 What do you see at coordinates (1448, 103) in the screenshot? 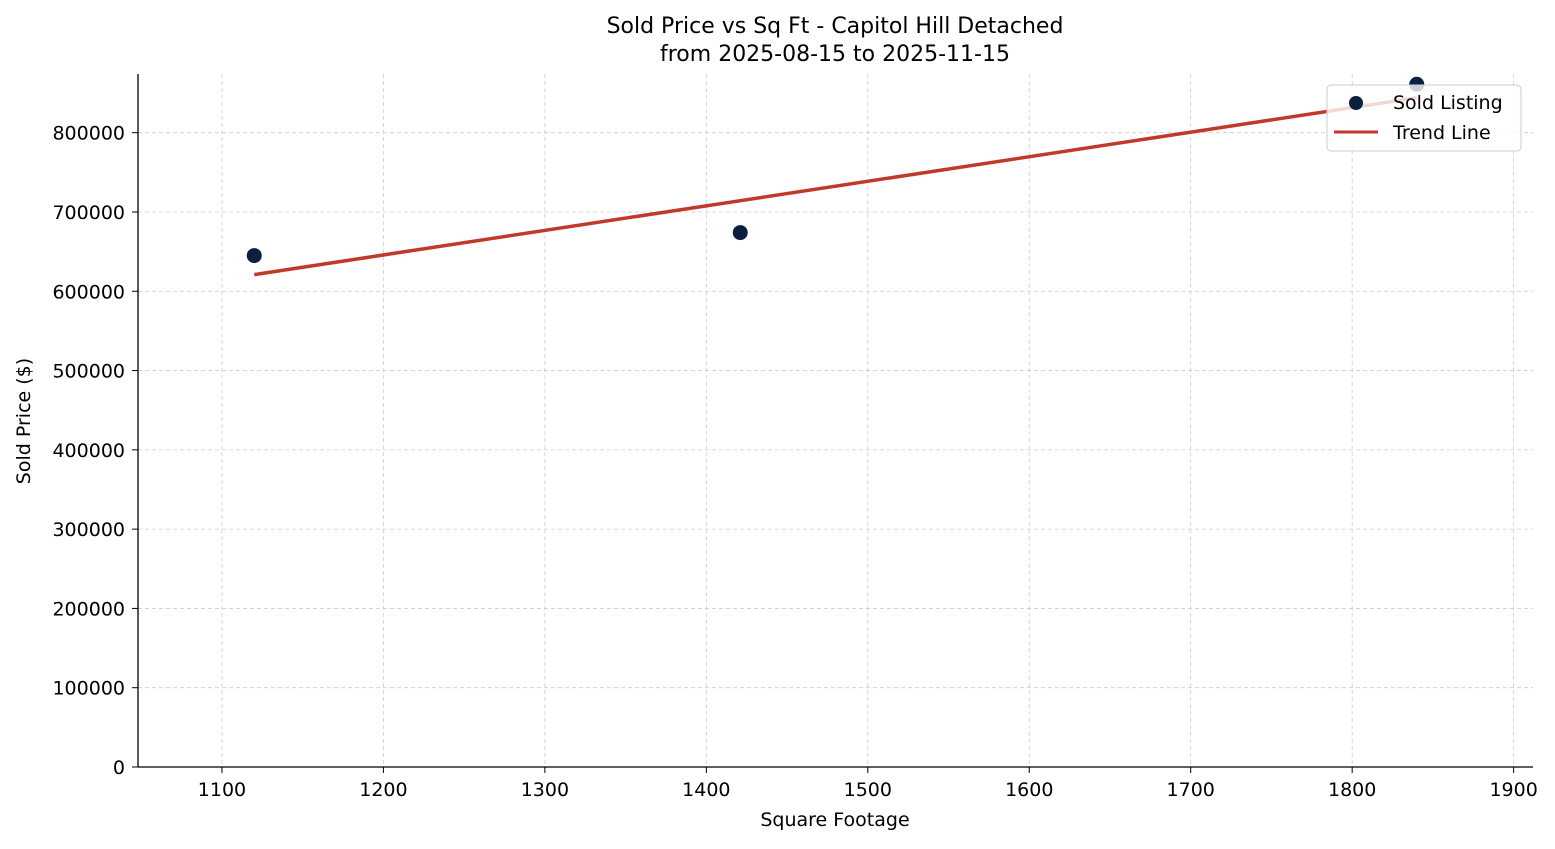
I see `legend-label-sold-listing: Sold Listing` at bounding box center [1448, 103].